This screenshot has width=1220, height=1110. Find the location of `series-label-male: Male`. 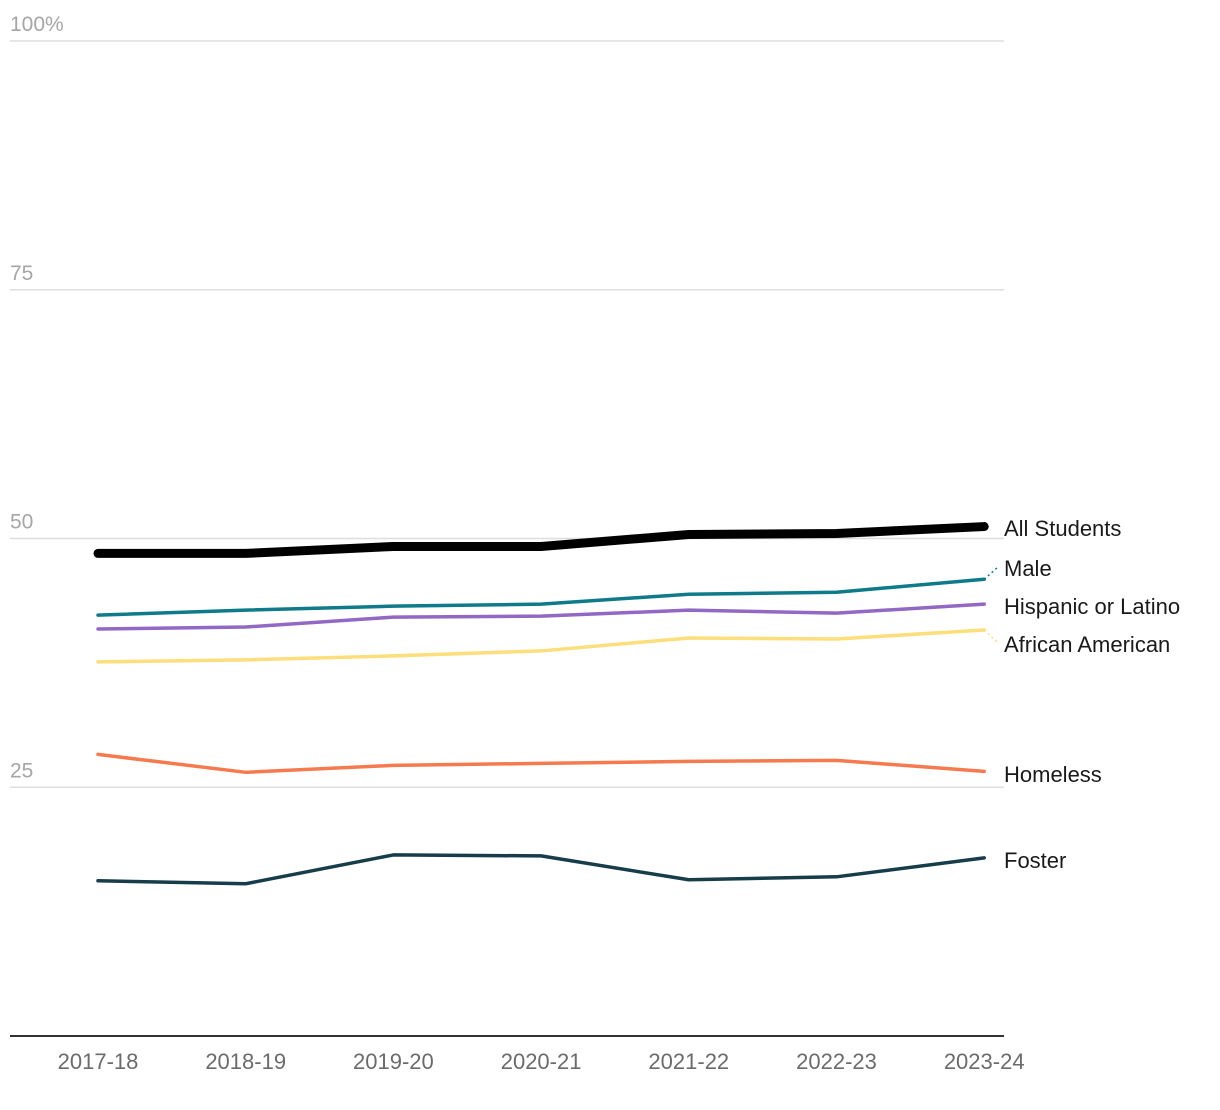

series-label-male: Male is located at coordinates (1028, 568).